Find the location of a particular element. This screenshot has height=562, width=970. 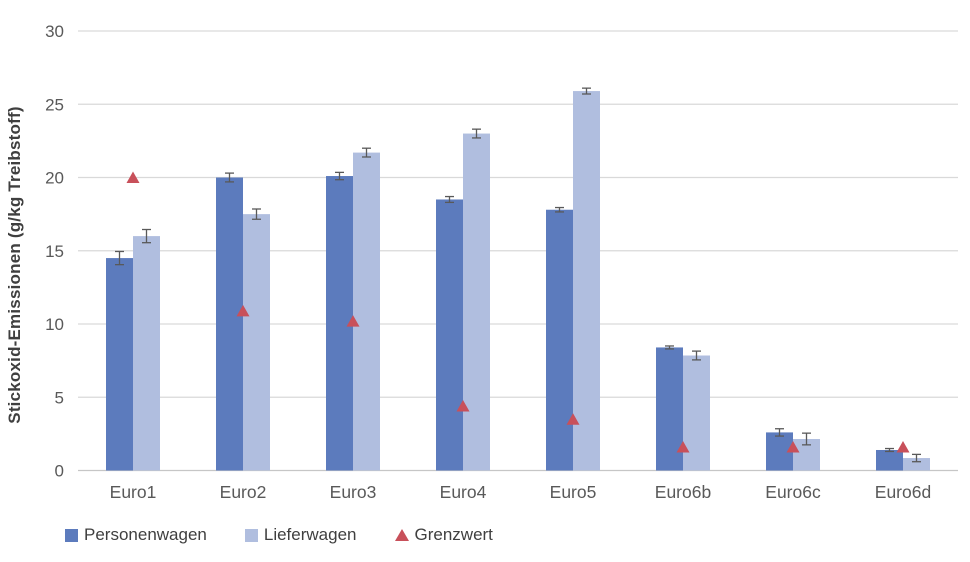

legend-item-personenwagen: Personenwagen is located at coordinates (136, 535).